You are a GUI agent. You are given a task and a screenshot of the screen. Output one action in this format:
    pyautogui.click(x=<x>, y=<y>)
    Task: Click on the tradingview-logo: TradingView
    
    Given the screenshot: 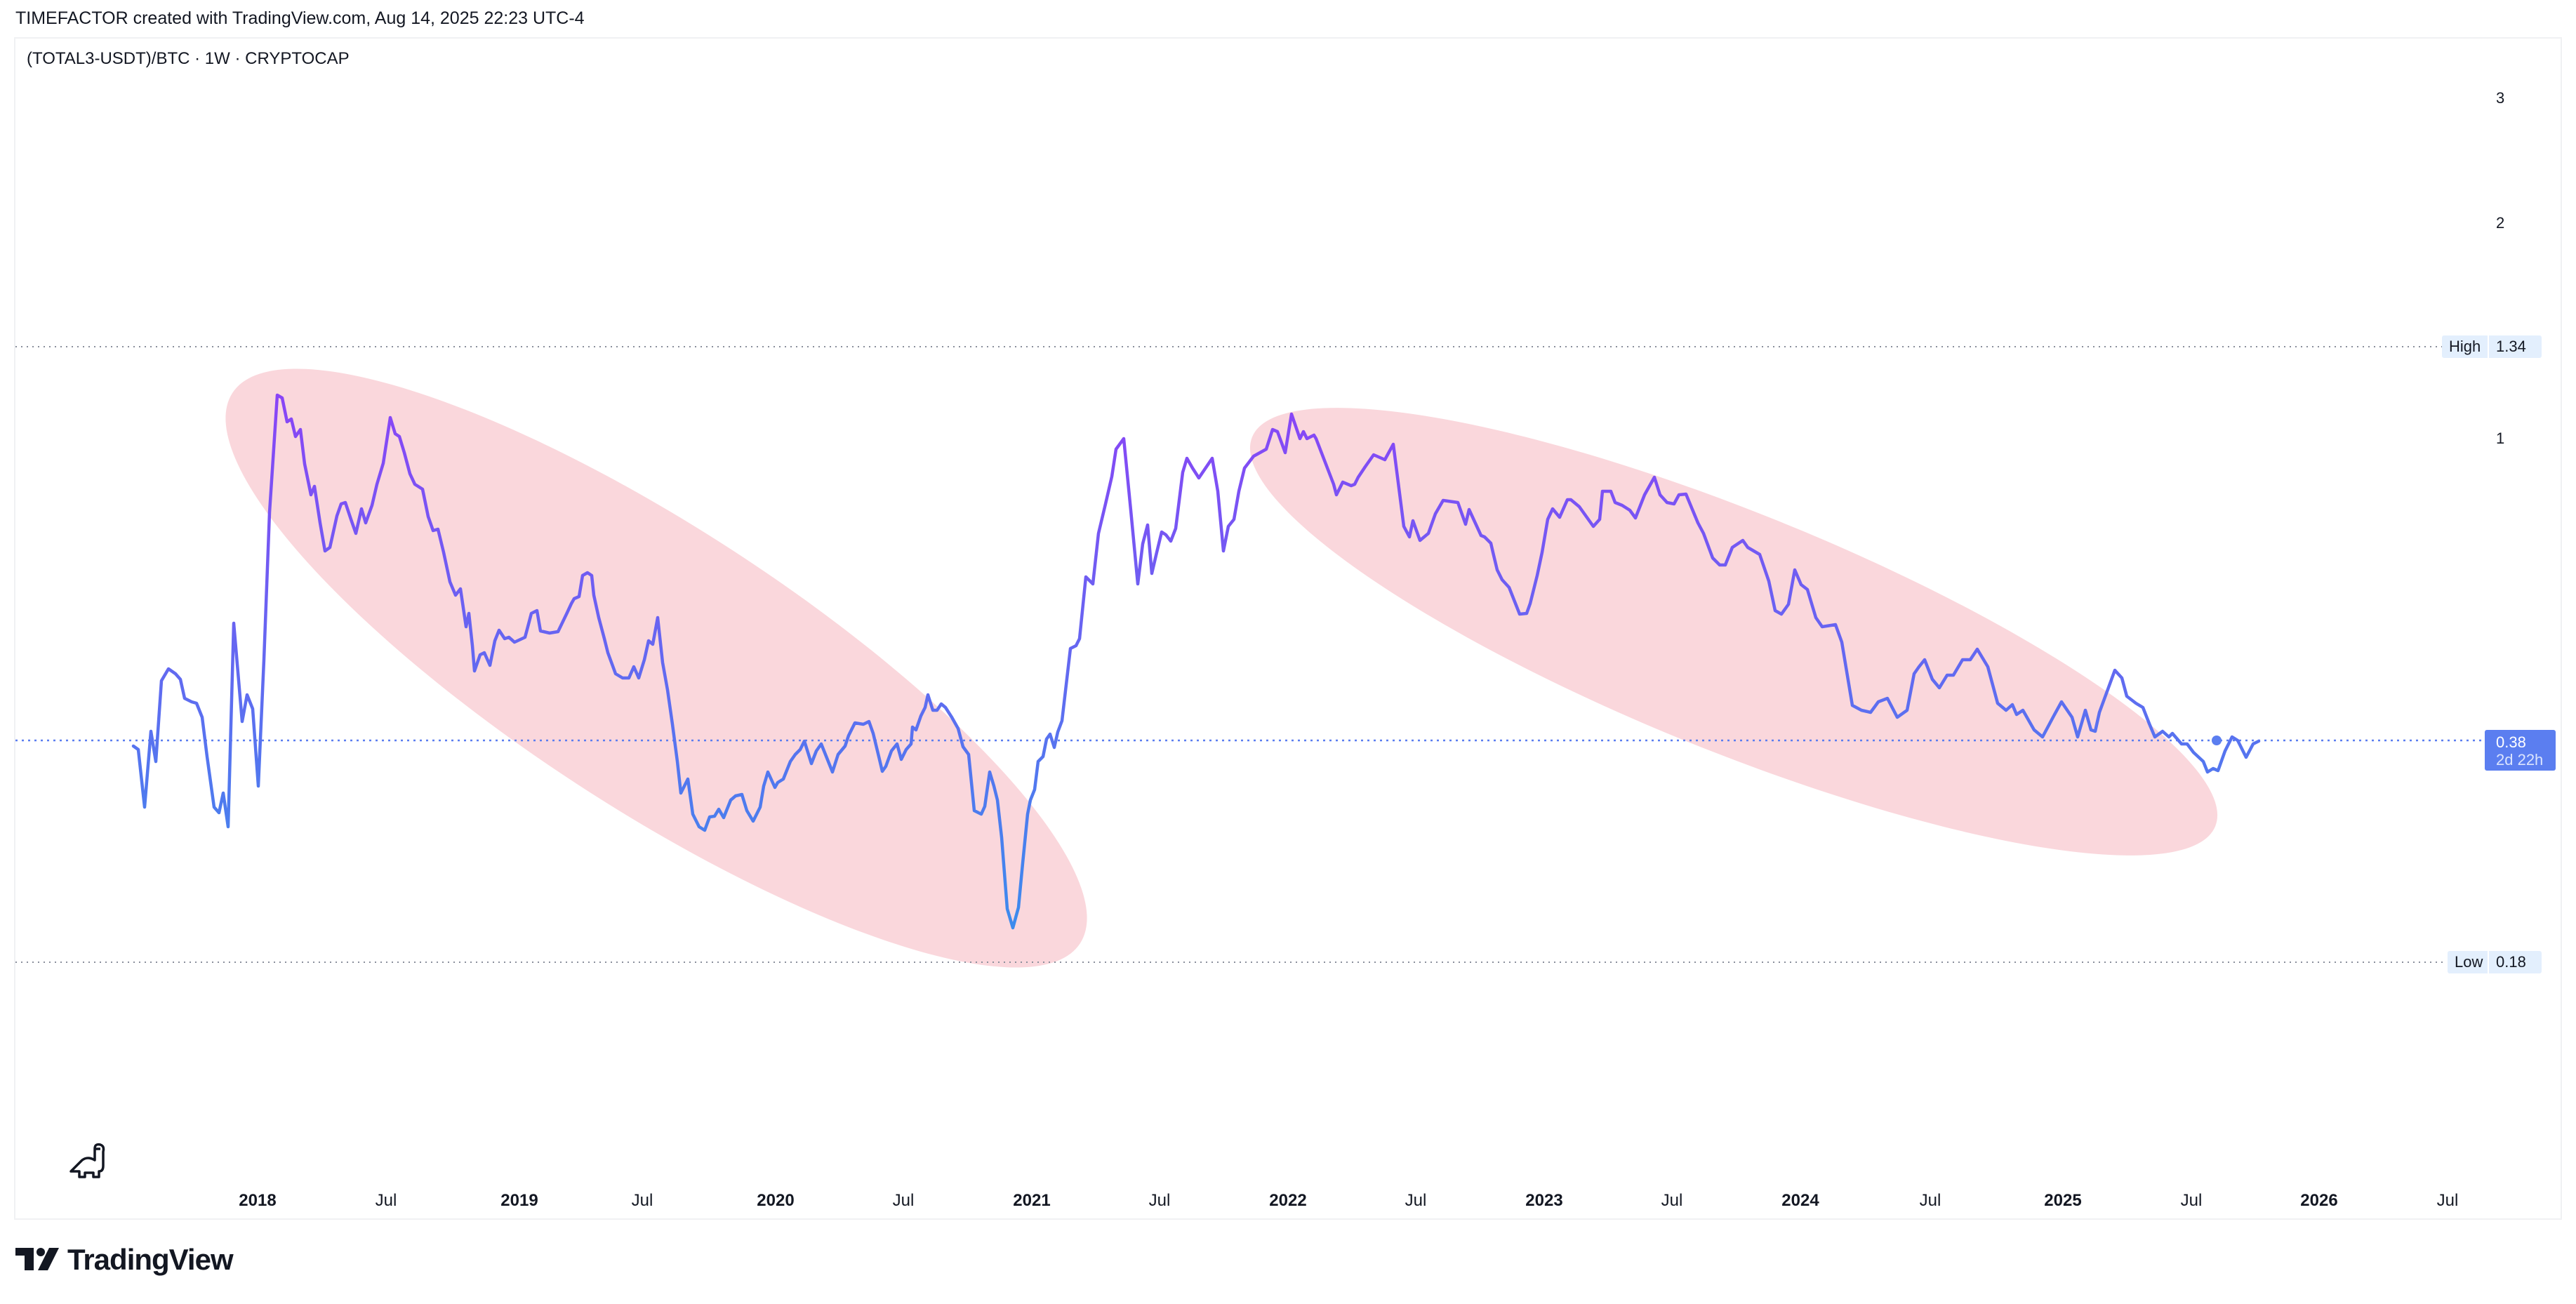 What is the action you would take?
    pyautogui.click(x=125, y=1259)
    